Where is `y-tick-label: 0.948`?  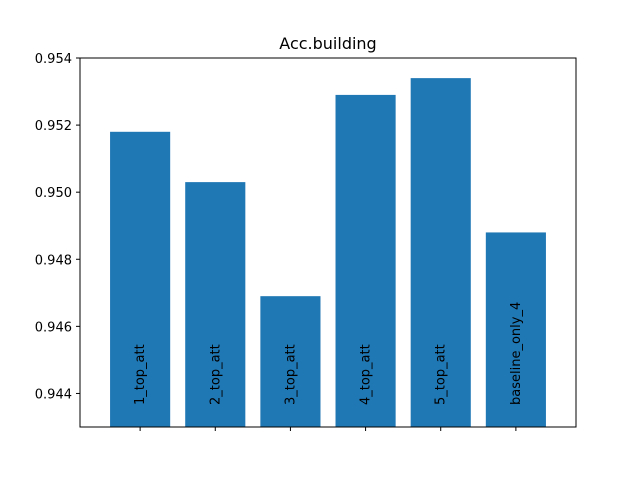
y-tick-label: 0.948 is located at coordinates (53, 260).